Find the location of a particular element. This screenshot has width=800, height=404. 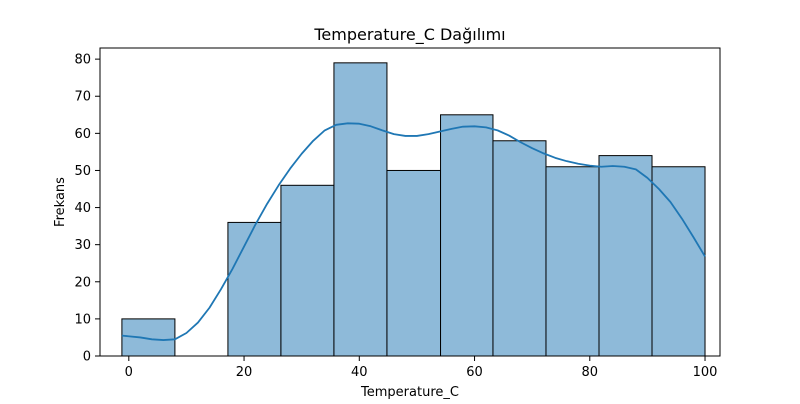

y-tick-label: 0 is located at coordinates (87, 357).